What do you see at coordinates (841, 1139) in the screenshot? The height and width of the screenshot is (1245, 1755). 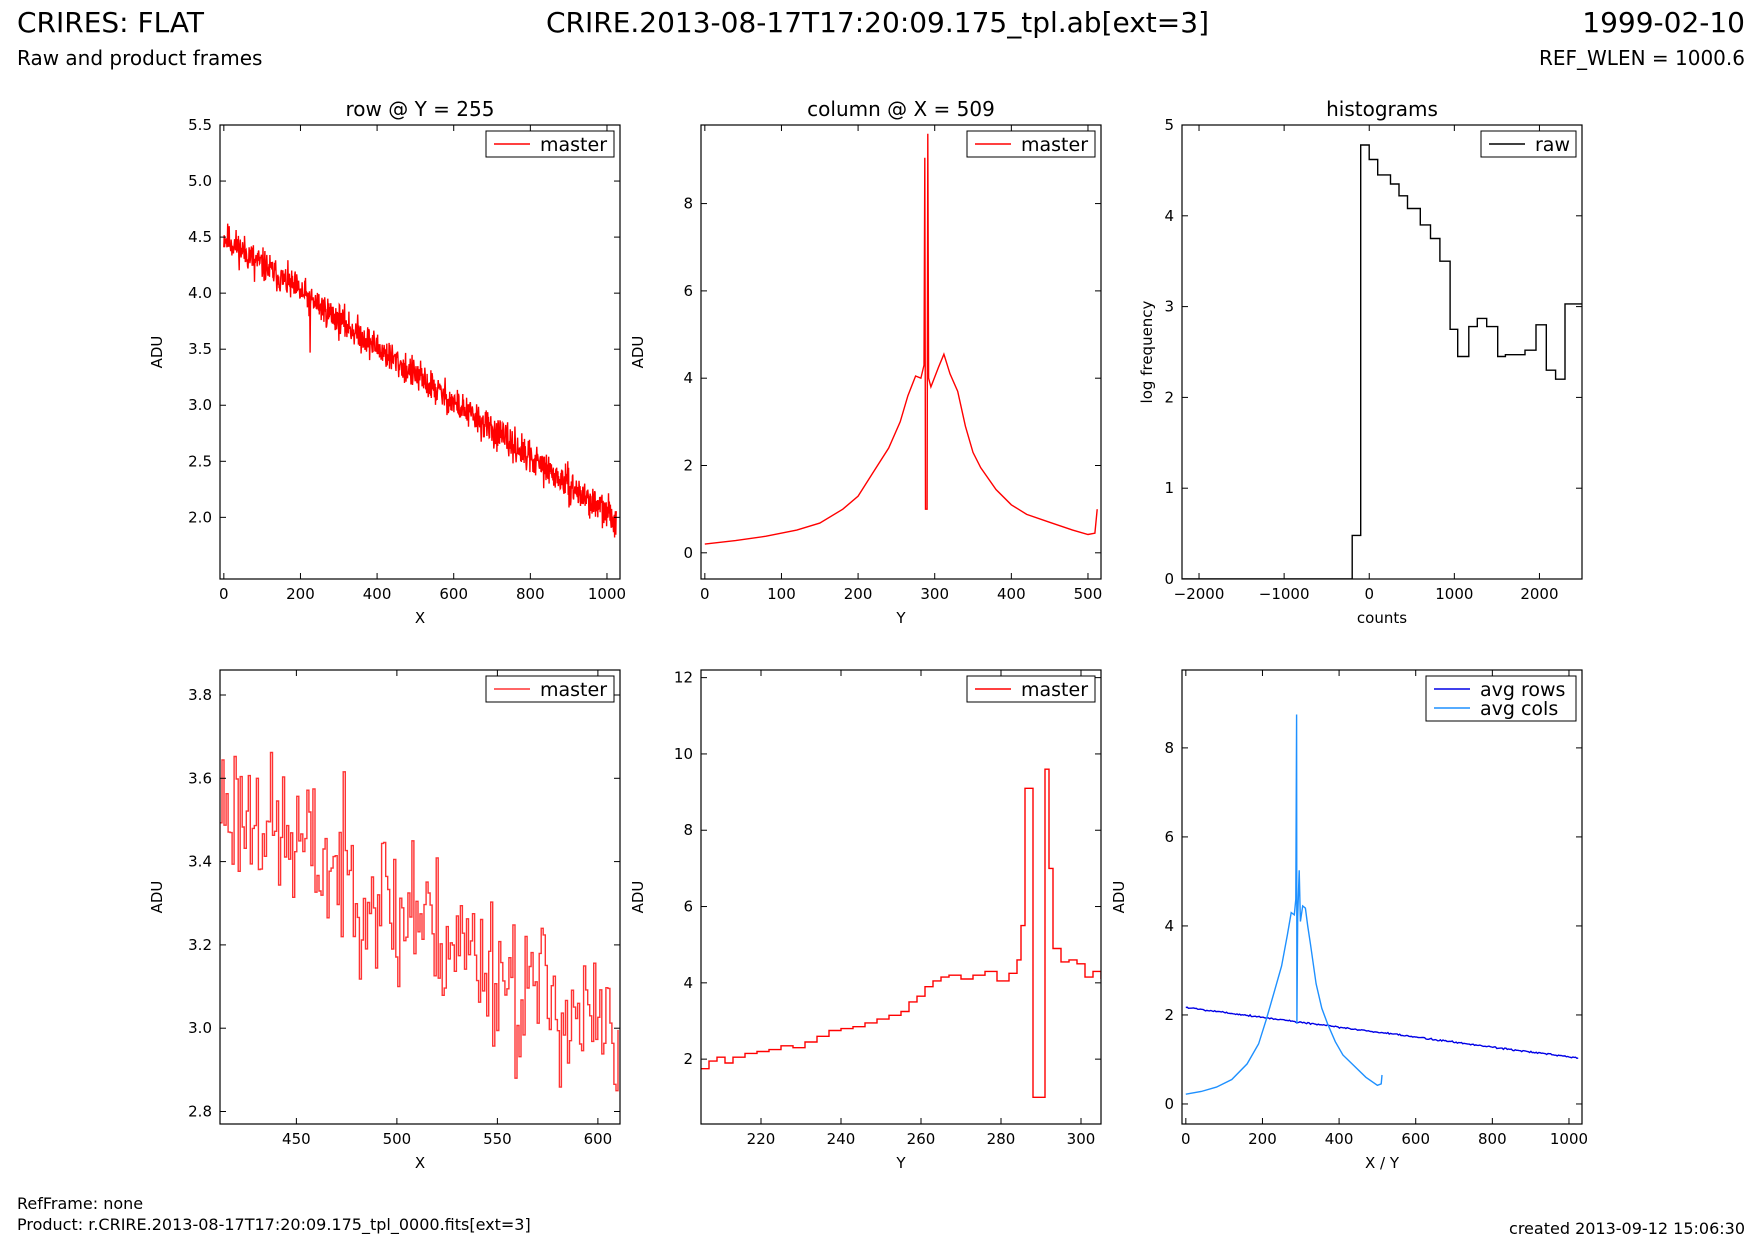 I see `x-tick-label: 240` at bounding box center [841, 1139].